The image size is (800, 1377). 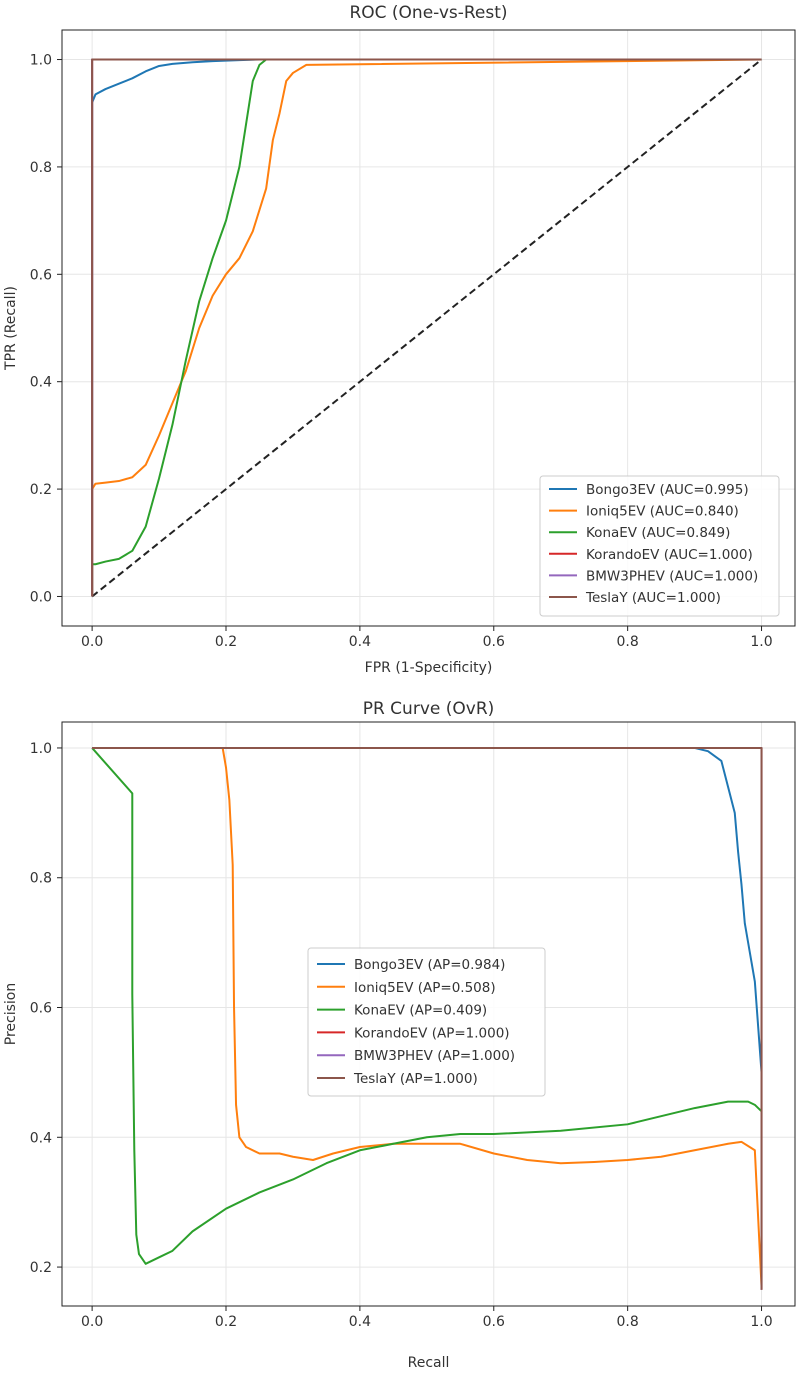 I want to click on legend-entry-bmw3phev: BMW3PHEV (AP=1.000), so click(x=434, y=1056).